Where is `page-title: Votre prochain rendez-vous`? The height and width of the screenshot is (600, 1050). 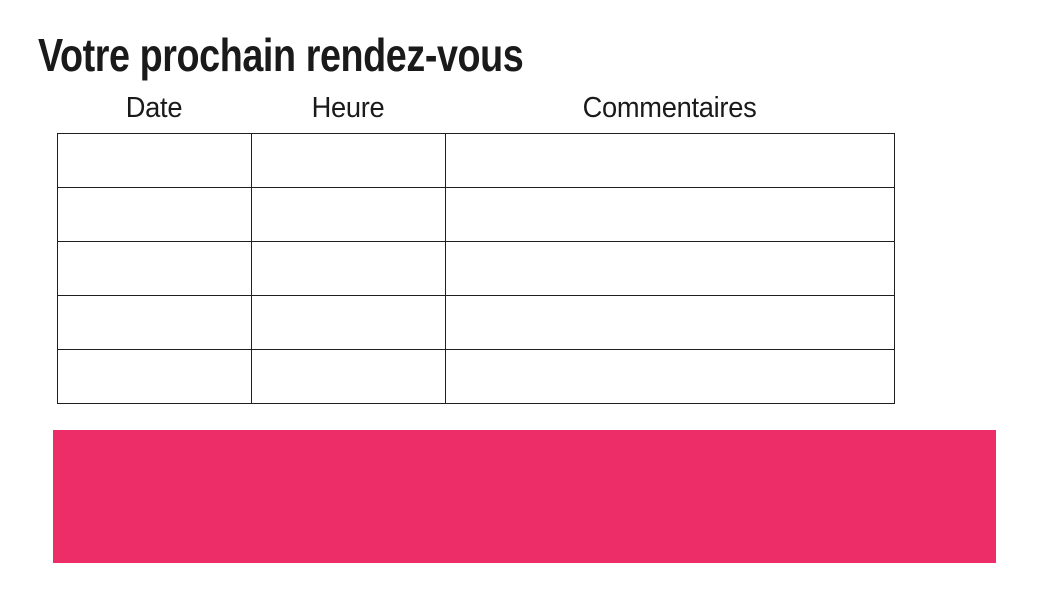
page-title: Votre prochain rendez-vous is located at coordinates (281, 55).